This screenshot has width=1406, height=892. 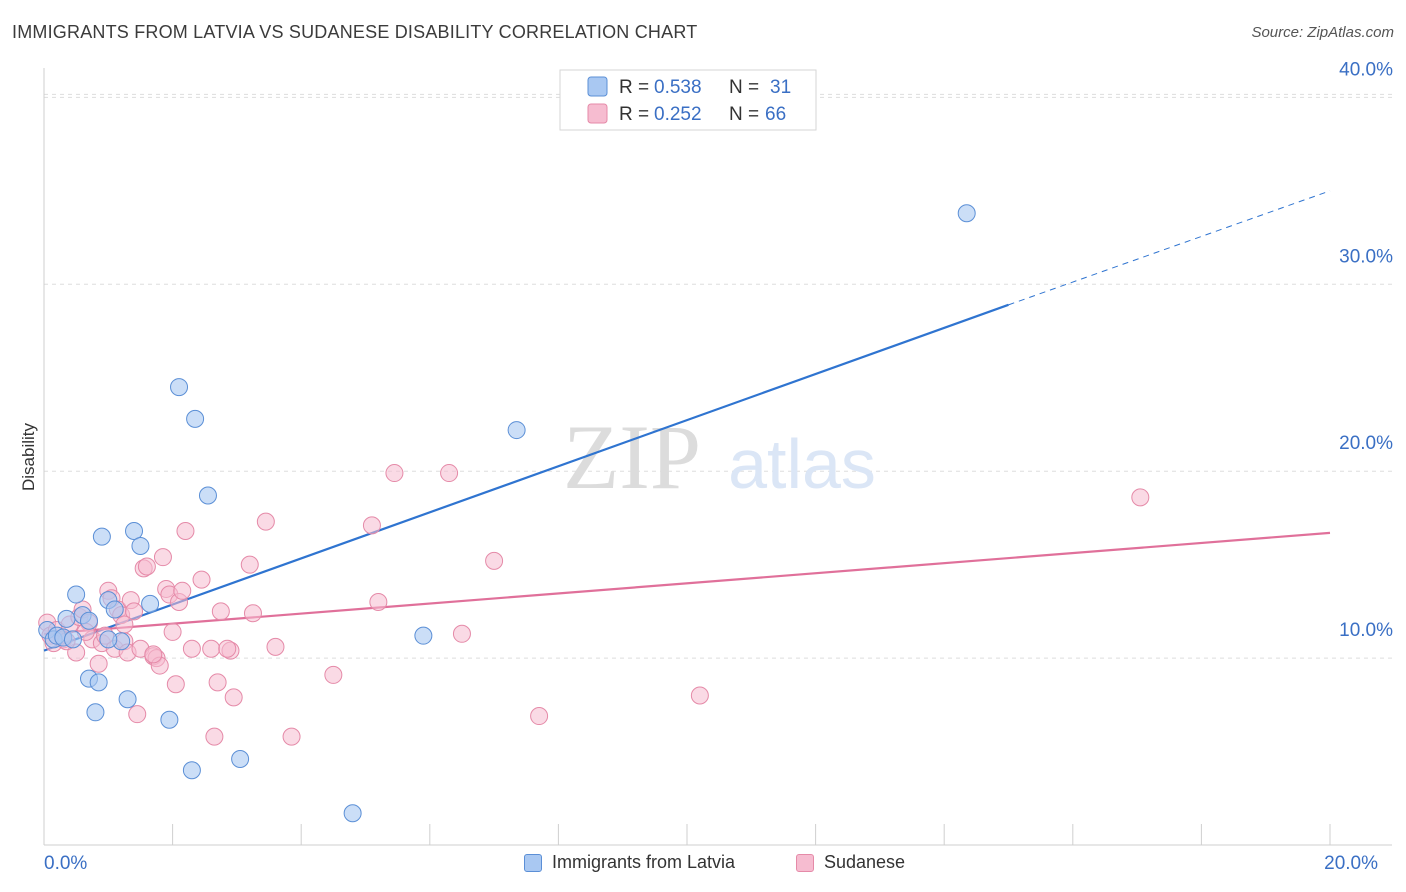 I want to click on legend-label-latvia: Immigrants from Latvia, so click(x=644, y=862).